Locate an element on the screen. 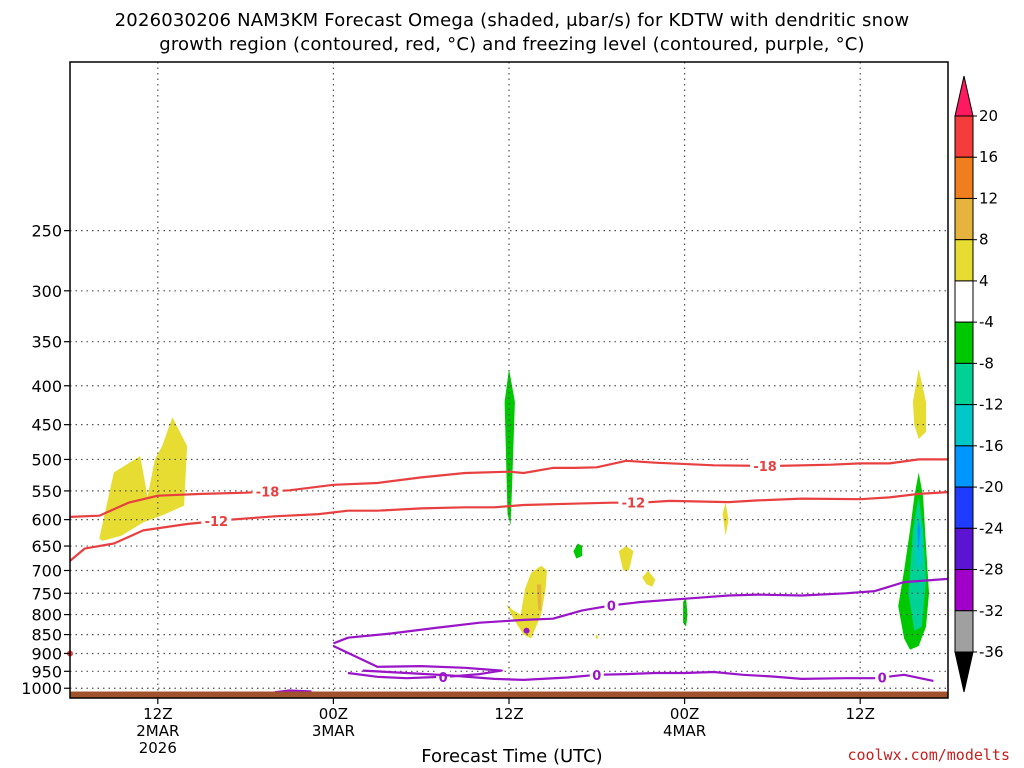  colorbar-label: -32 is located at coordinates (991, 611).